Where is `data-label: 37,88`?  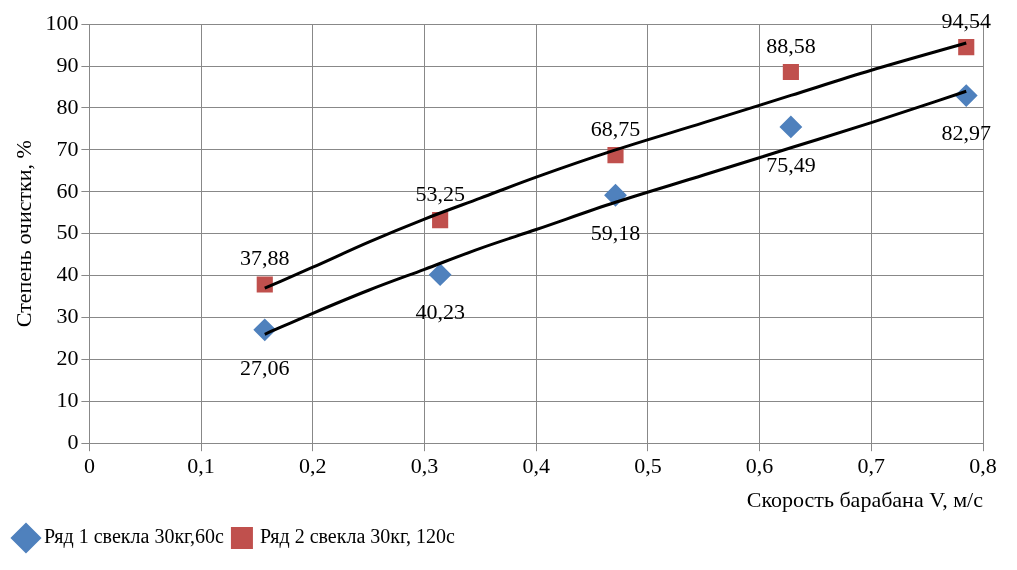
data-label: 37,88 is located at coordinates (265, 258).